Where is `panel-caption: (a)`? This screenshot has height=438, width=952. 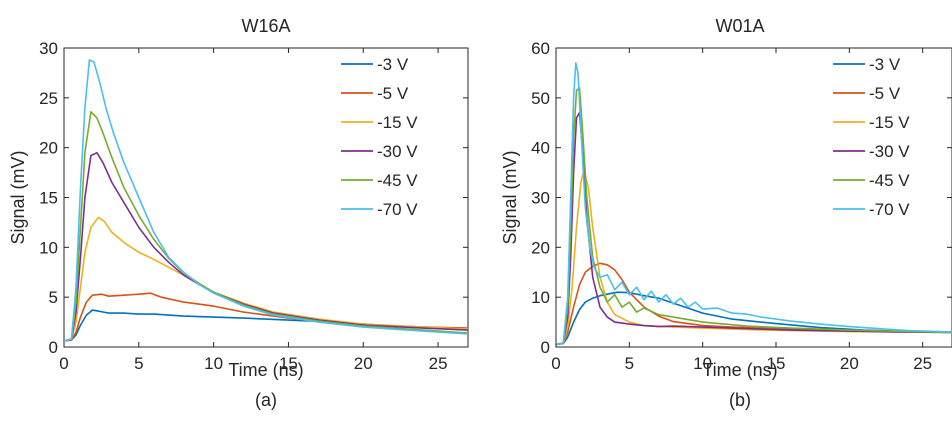
panel-caption: (a) is located at coordinates (266, 400).